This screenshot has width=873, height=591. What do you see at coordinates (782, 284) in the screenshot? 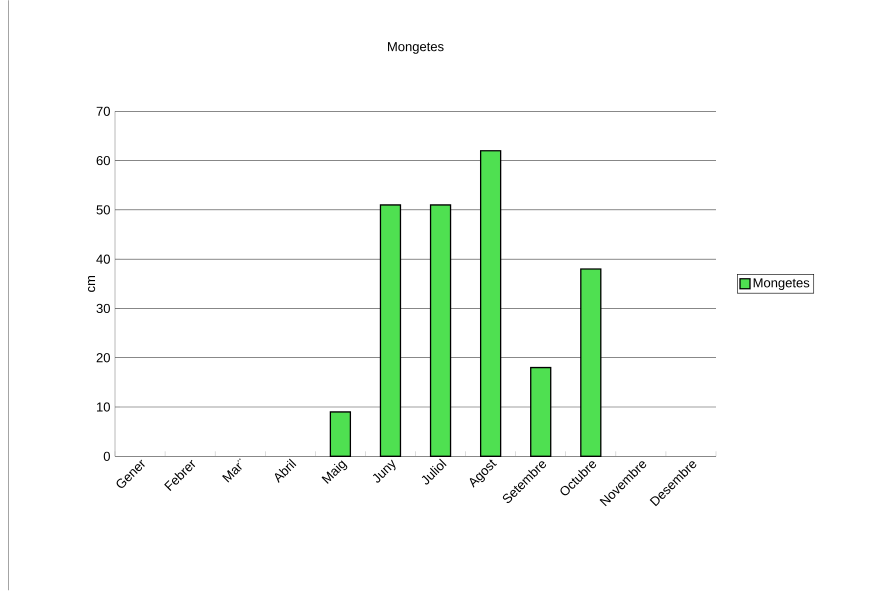
I see `legend-label: Mongetes` at bounding box center [782, 284].